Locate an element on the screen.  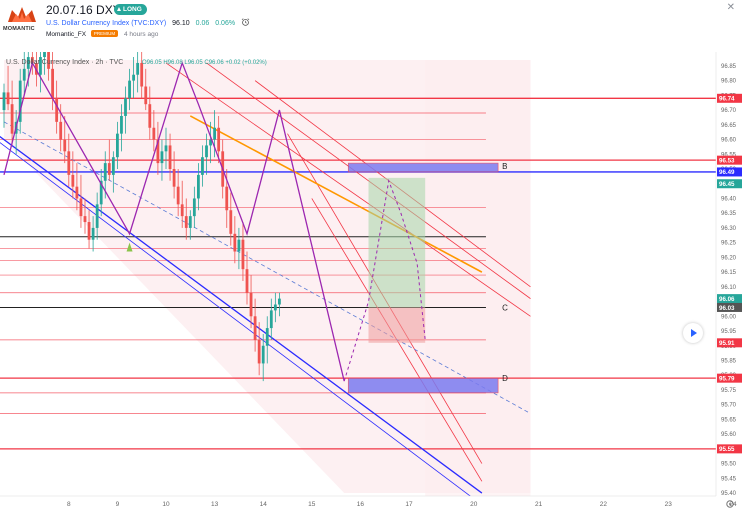
y-tick-label: 96.15 is located at coordinates (729, 273).